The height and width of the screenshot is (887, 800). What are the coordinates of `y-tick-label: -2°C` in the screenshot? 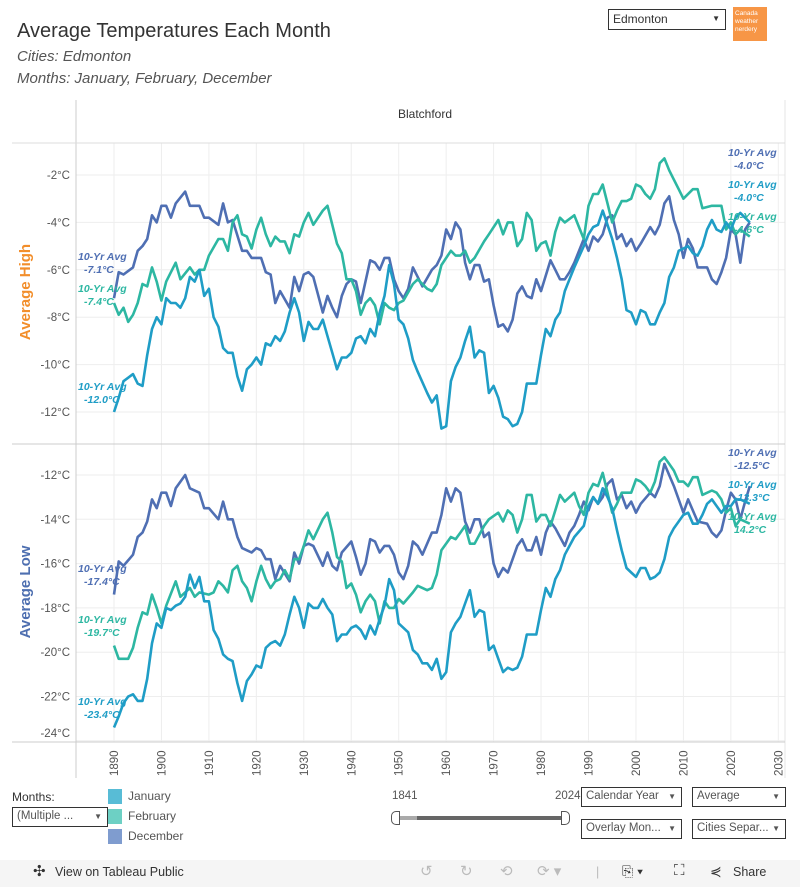 It's located at (58, 176).